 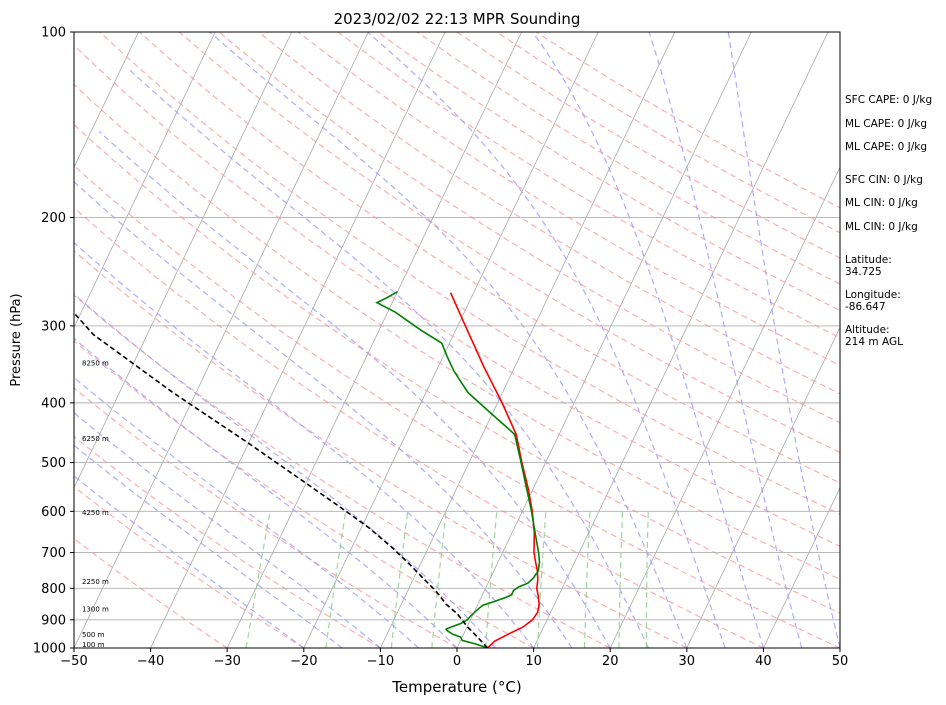 What do you see at coordinates (881, 227) in the screenshot?
I see `ml-cin-label-2: ML CIN: 0 J/kg` at bounding box center [881, 227].